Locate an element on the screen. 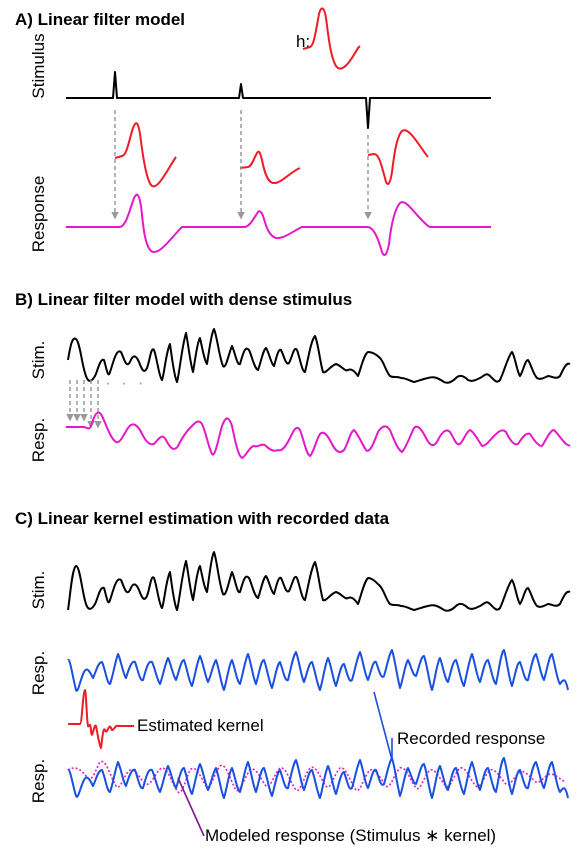  panel-c-recorded-trace-overlay is located at coordinates (318, 778).